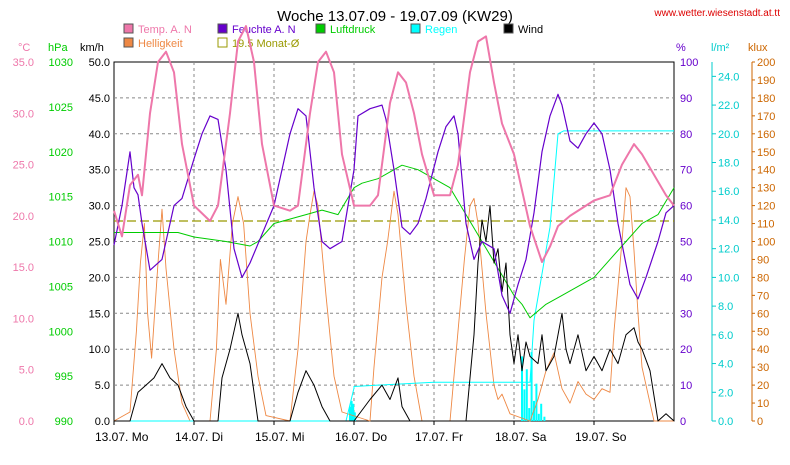 This screenshot has height=465, width=790. What do you see at coordinates (763, 296) in the screenshot?
I see `light-axis-tick: 70` at bounding box center [763, 296].